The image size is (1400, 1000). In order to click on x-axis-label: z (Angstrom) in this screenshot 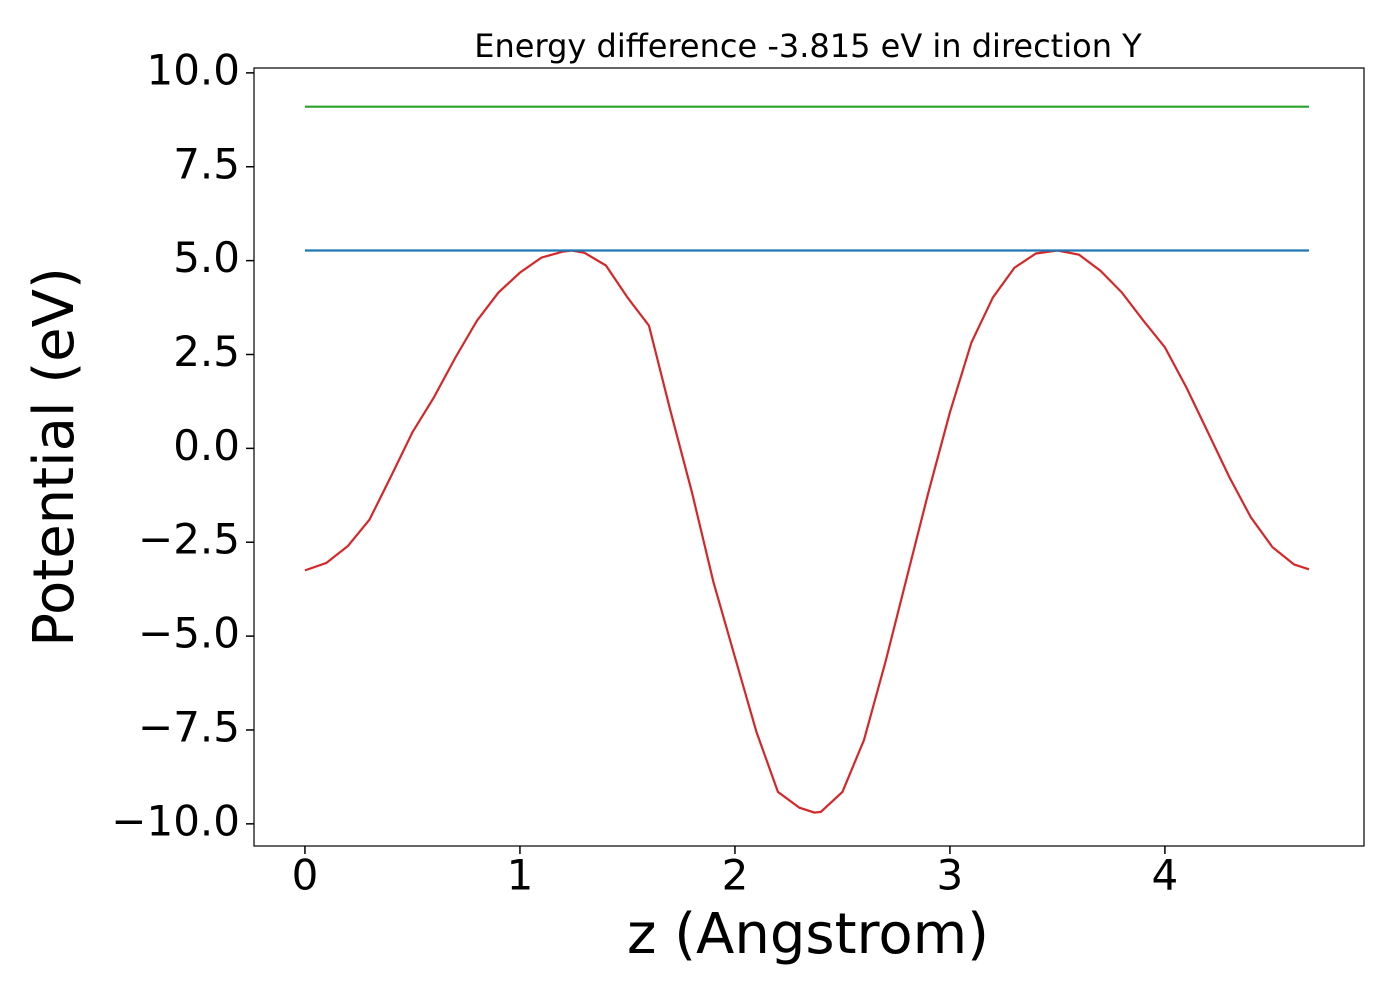, I will do `click(808, 934)`.